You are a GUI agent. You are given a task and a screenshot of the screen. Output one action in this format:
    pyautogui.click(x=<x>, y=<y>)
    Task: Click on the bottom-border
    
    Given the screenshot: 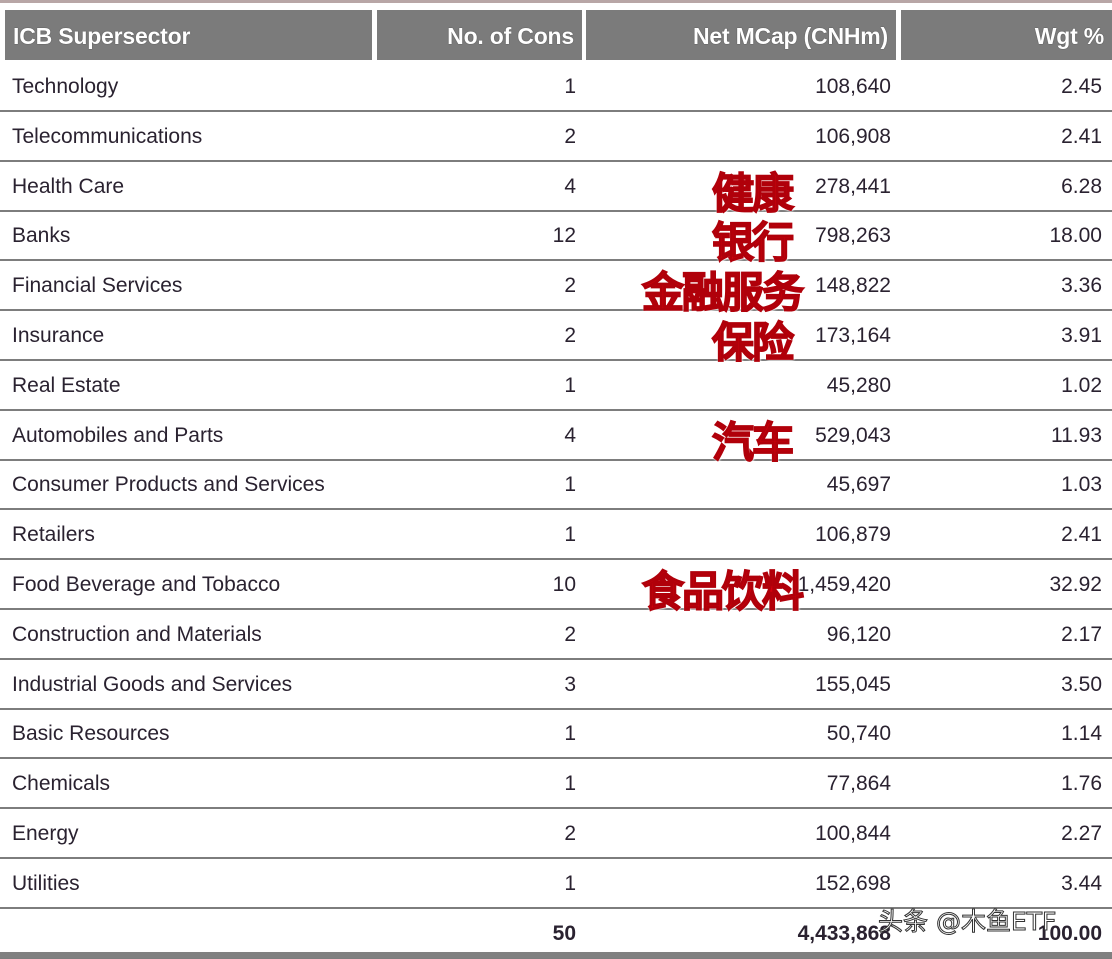 What is the action you would take?
    pyautogui.click(x=556, y=955)
    